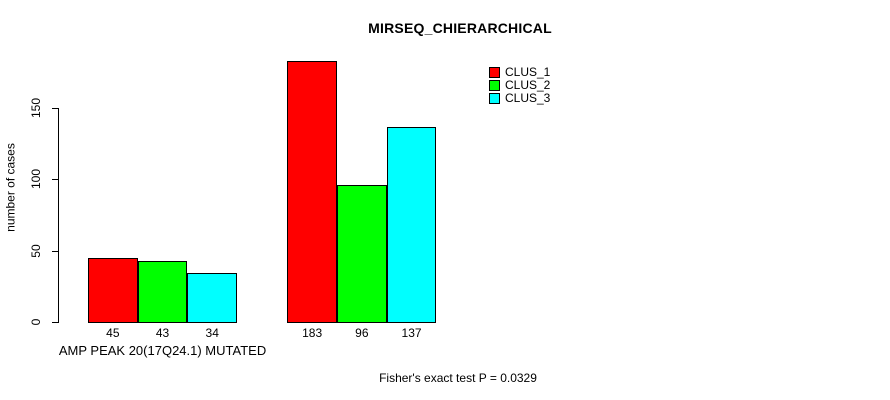  What do you see at coordinates (212, 333) in the screenshot?
I see `bar-value-label: 34` at bounding box center [212, 333].